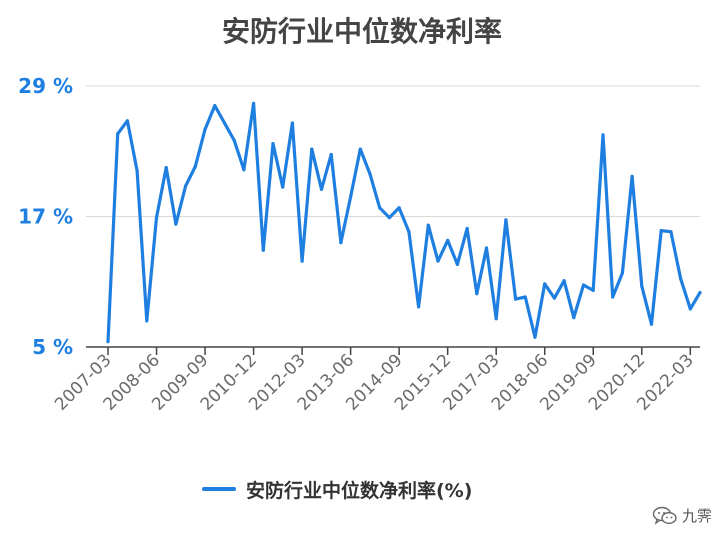  What do you see at coordinates (45, 217) in the screenshot?
I see `y-tick-label: 17 %` at bounding box center [45, 217].